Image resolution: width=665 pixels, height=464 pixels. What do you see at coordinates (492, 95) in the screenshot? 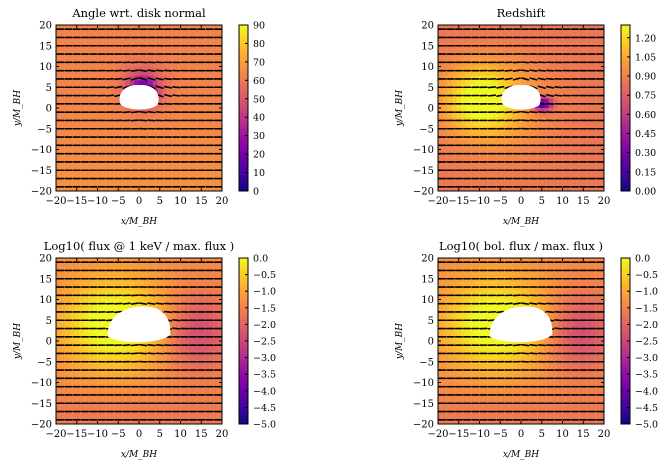
I see `polarization-tick` at bounding box center [492, 95].